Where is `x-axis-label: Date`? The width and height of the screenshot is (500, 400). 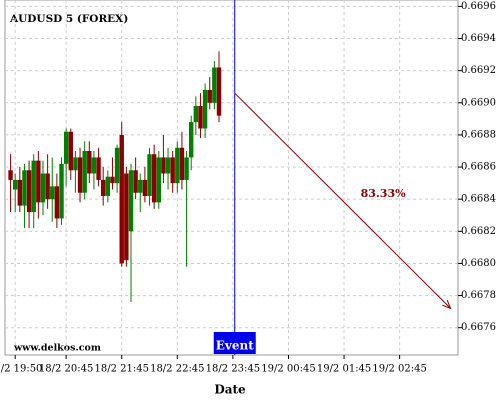
x-axis-label: Date is located at coordinates (230, 390).